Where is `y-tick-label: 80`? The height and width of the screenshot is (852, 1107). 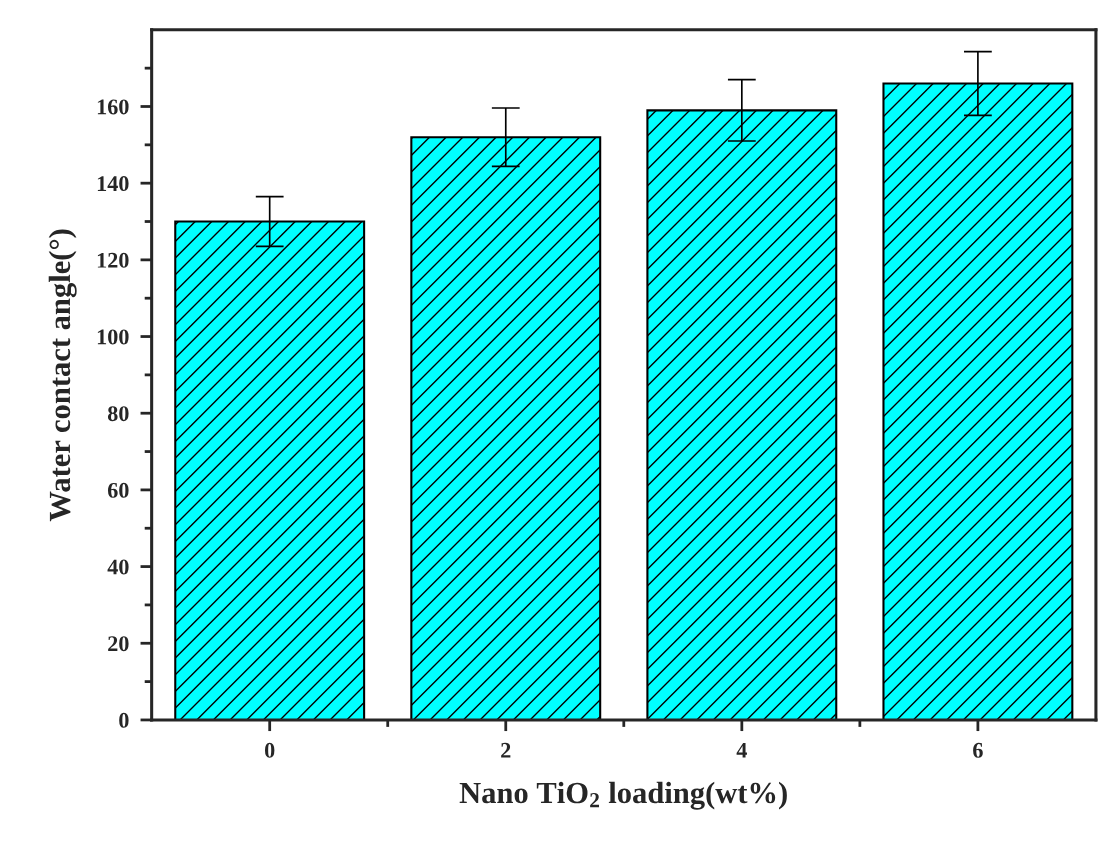 y-tick-label: 80 is located at coordinates (118, 414).